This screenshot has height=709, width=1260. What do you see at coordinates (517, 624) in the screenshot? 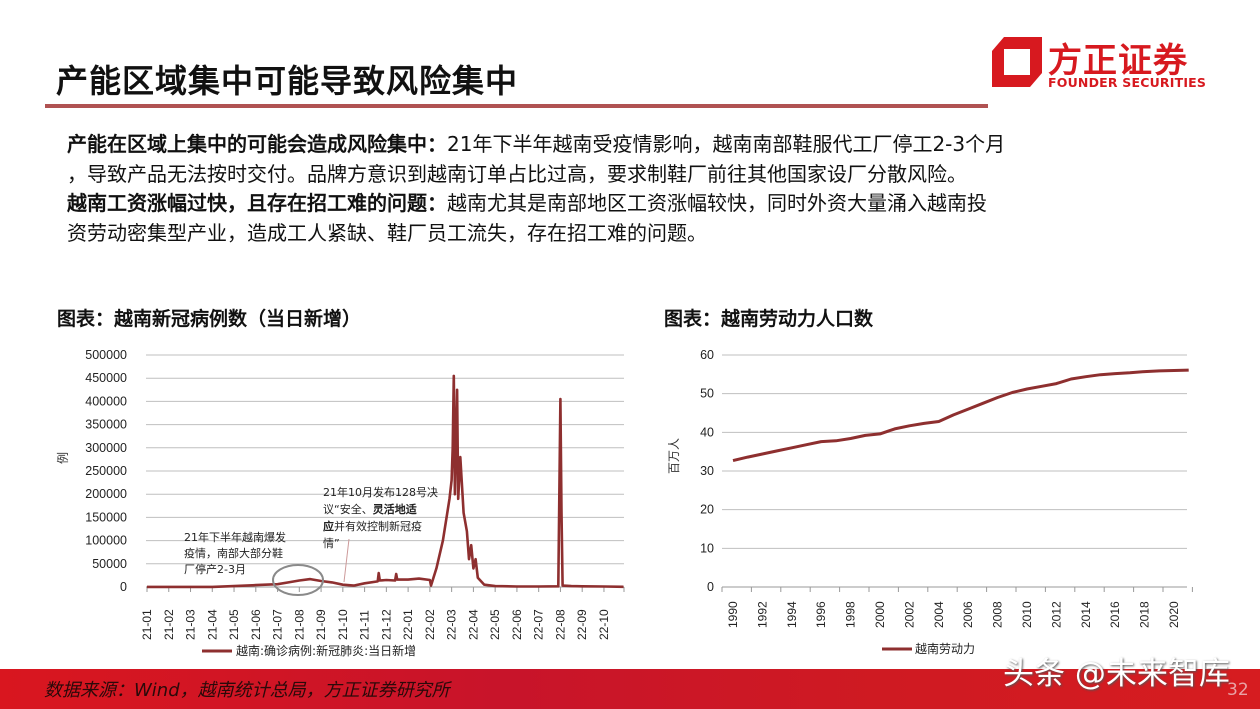
I see `covid-x-tick: 22-06` at bounding box center [517, 624].